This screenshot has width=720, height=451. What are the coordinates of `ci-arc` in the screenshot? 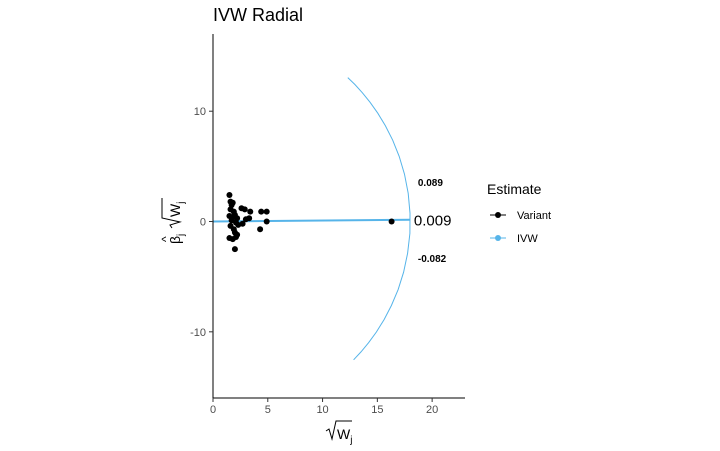 It's located at (379, 219).